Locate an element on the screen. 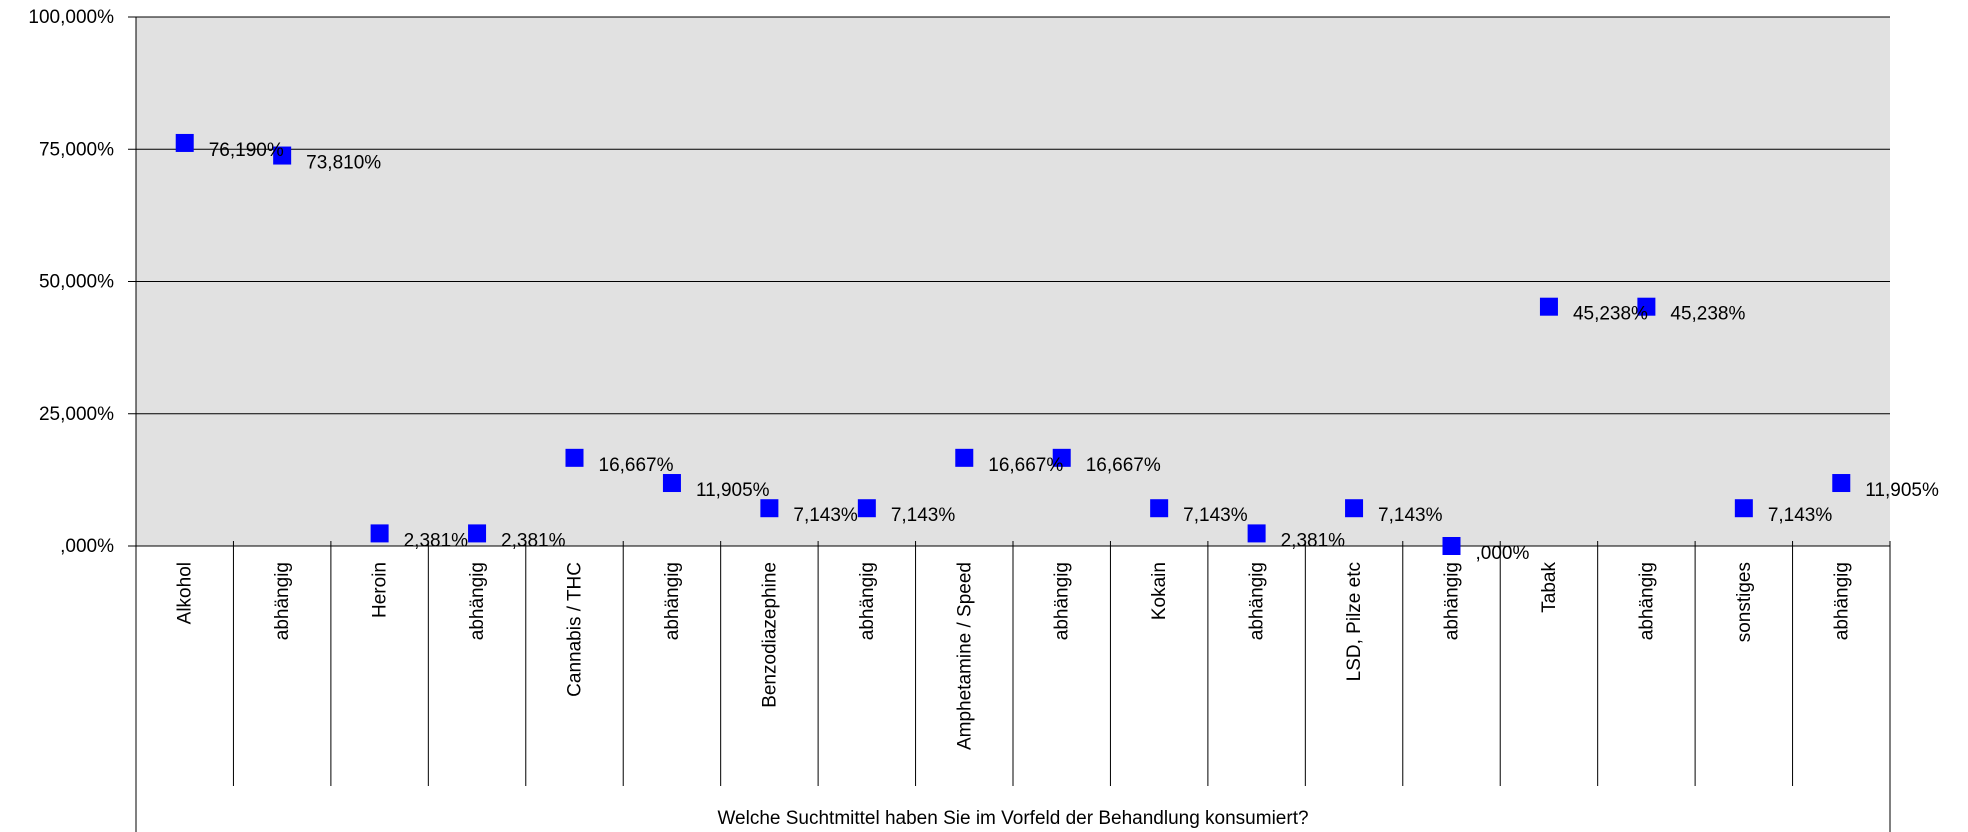  y-tick-label: 50,000% is located at coordinates (76, 282).